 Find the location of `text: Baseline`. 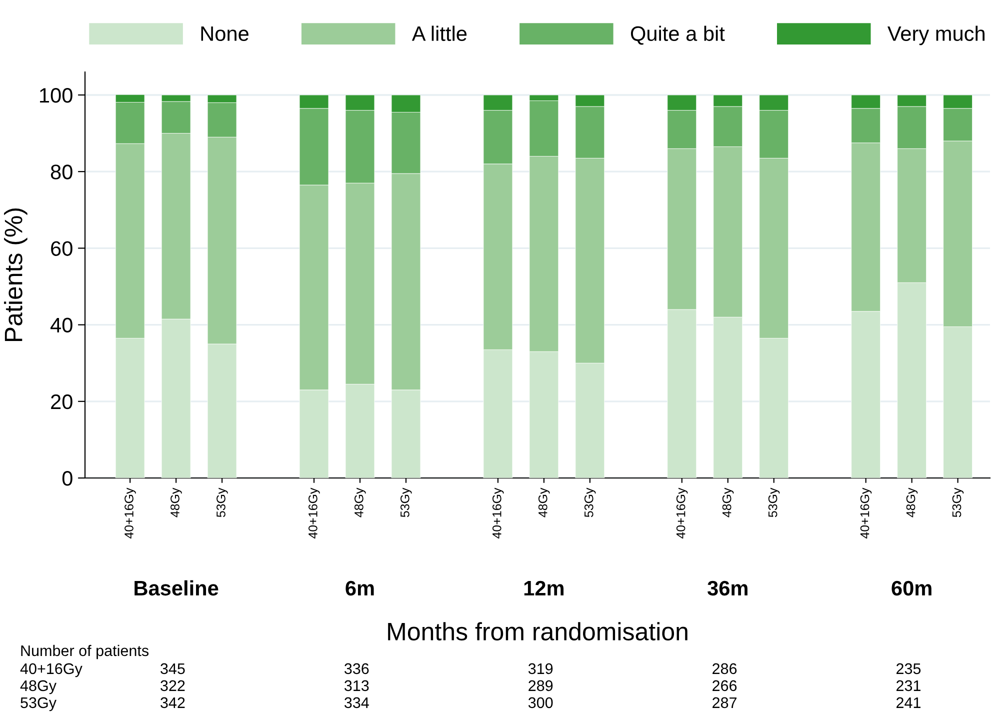

text: Baseline is located at coordinates (176, 588).